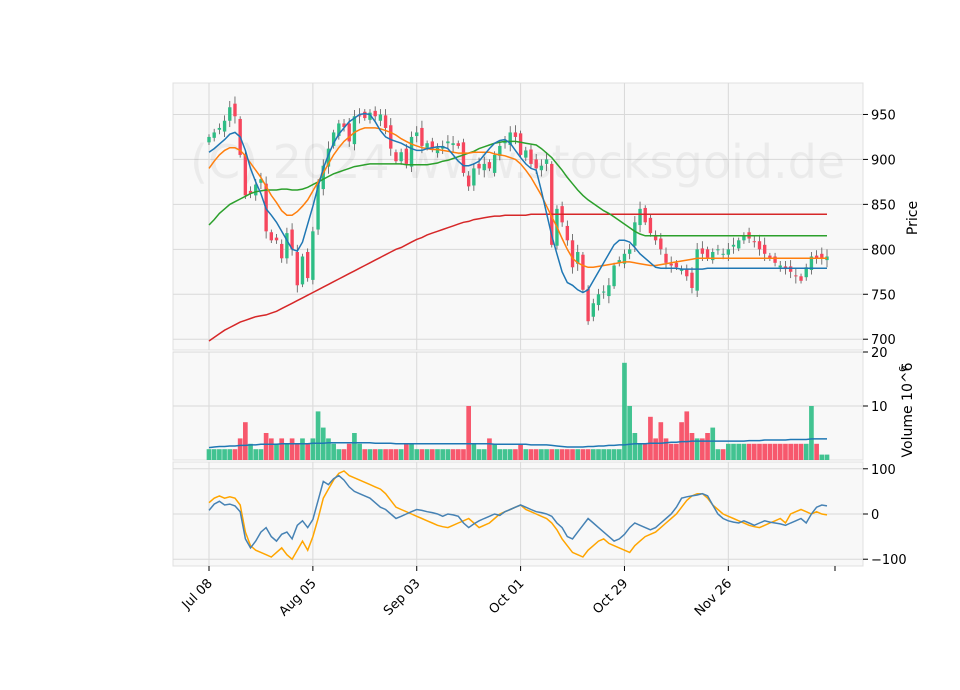  Describe the element at coordinates (713, 597) in the screenshot. I see `x-tick-label: Nov 26` at that location.